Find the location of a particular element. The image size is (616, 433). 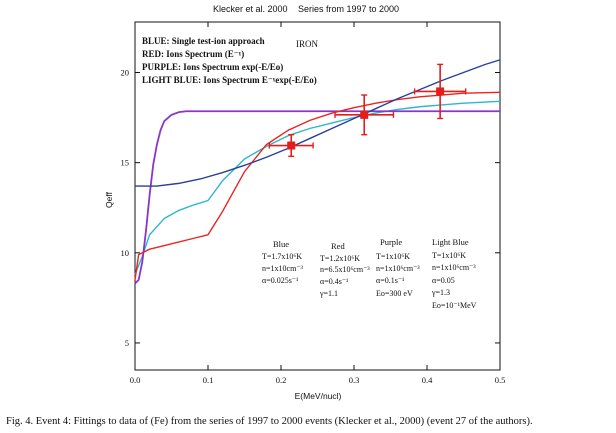

legend-entry-lightblue: LIGHT BLUE: Ions Spectrum E⁻ˠexp(-E/Eo) is located at coordinates (229, 80).